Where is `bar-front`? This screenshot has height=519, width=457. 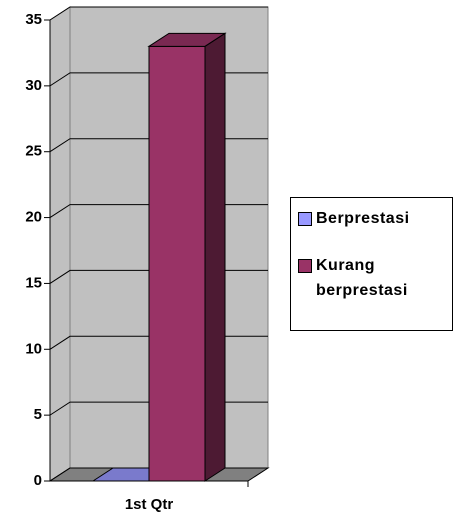
bar-front is located at coordinates (177, 263).